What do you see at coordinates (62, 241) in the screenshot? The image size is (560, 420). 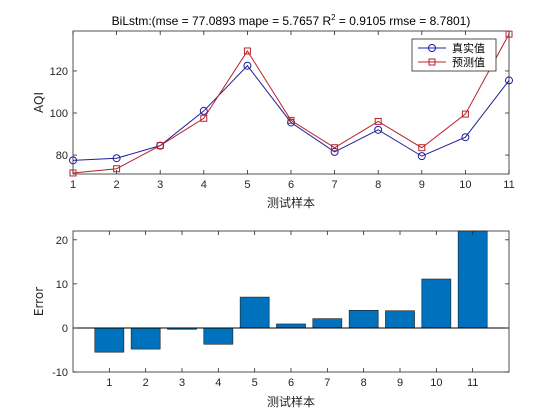 I see `y-tick-label: 20` at bounding box center [62, 241].